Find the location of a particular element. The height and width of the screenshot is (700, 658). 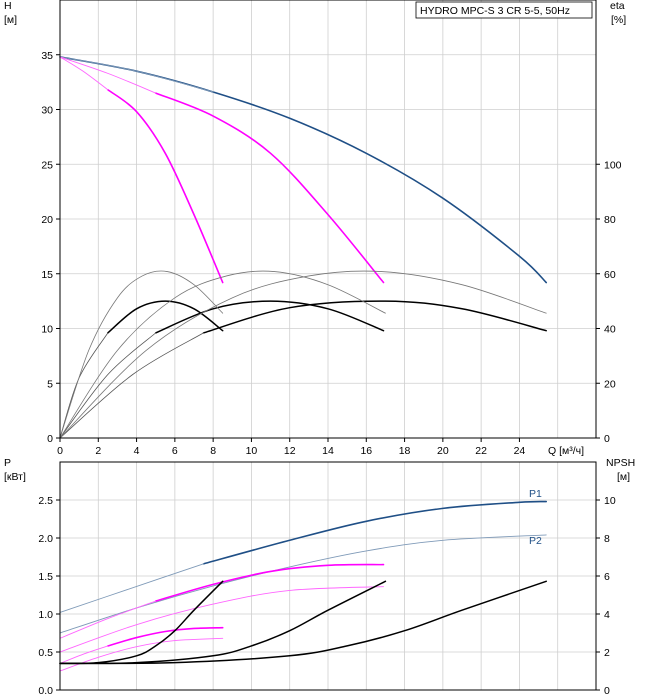

y-tick-label: 0.5 is located at coordinates (45, 653).